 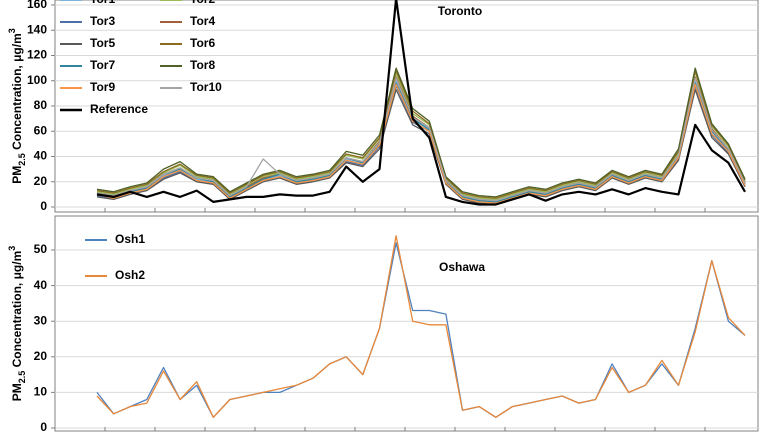 What do you see at coordinates (202, 43) in the screenshot?
I see `legend-label: Tor6` at bounding box center [202, 43].